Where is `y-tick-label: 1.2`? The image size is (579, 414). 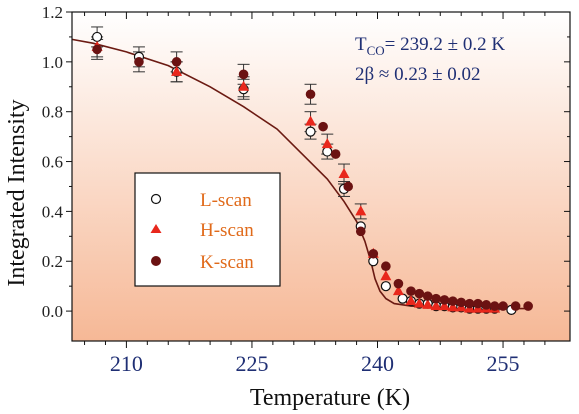
y-tick-label: 1.2 is located at coordinates (52, 12).